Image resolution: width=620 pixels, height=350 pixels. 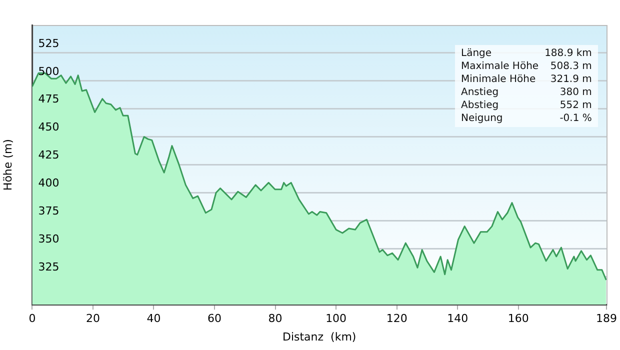 What do you see at coordinates (49, 127) in the screenshot?
I see `y-tick-label: 450` at bounding box center [49, 127].